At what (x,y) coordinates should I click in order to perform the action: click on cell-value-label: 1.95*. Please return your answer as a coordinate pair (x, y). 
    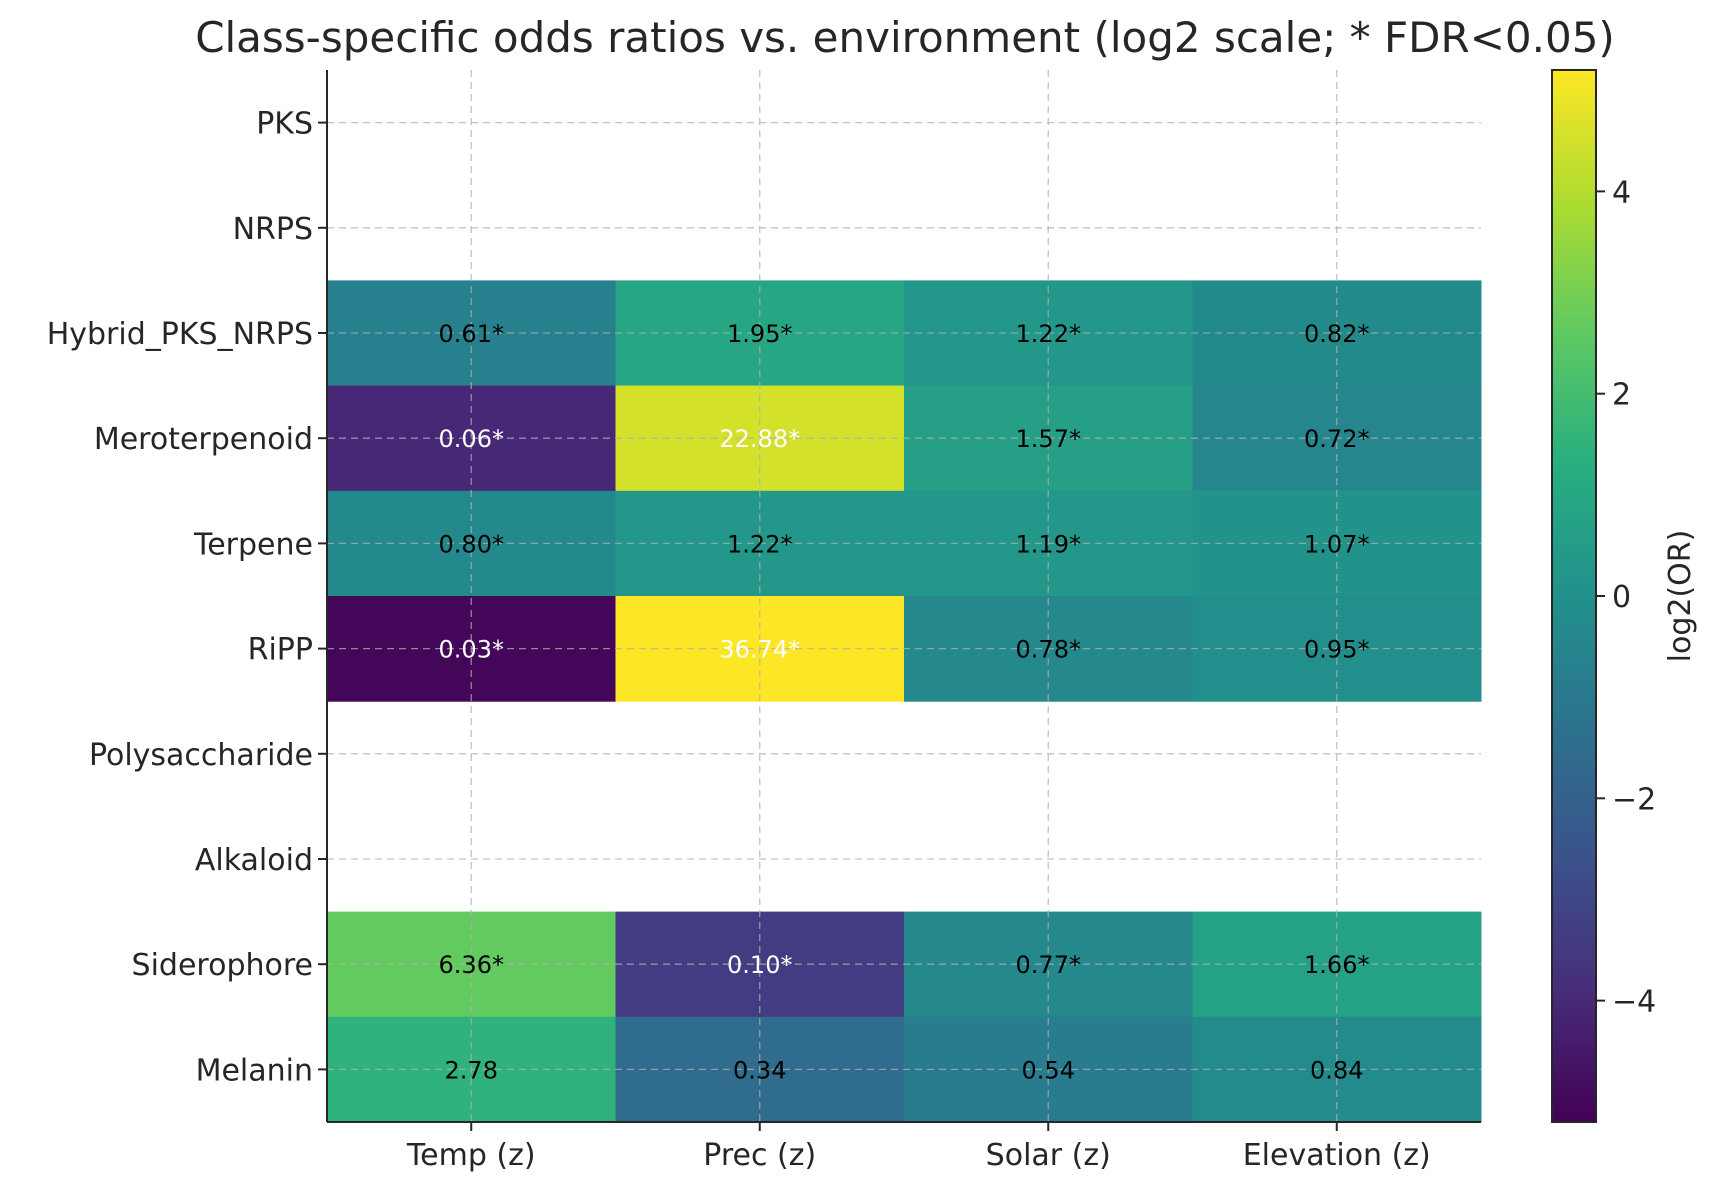
    Looking at the image, I should click on (759, 334).